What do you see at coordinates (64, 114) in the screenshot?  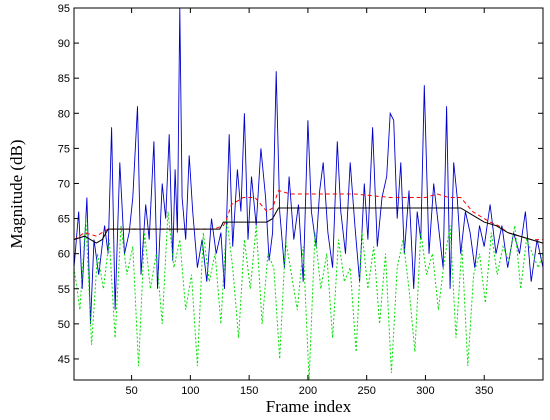 I see `y-tick-label: 80` at bounding box center [64, 114].